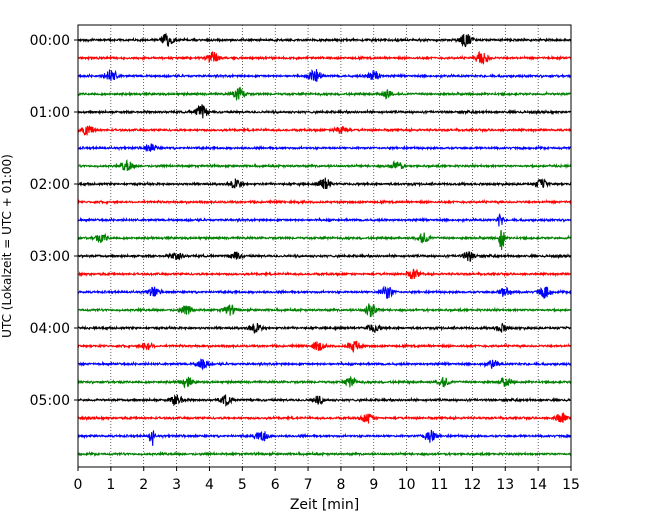 This screenshot has height=520, width=650. What do you see at coordinates (242, 485) in the screenshot?
I see `x-tick-label: 5` at bounding box center [242, 485].